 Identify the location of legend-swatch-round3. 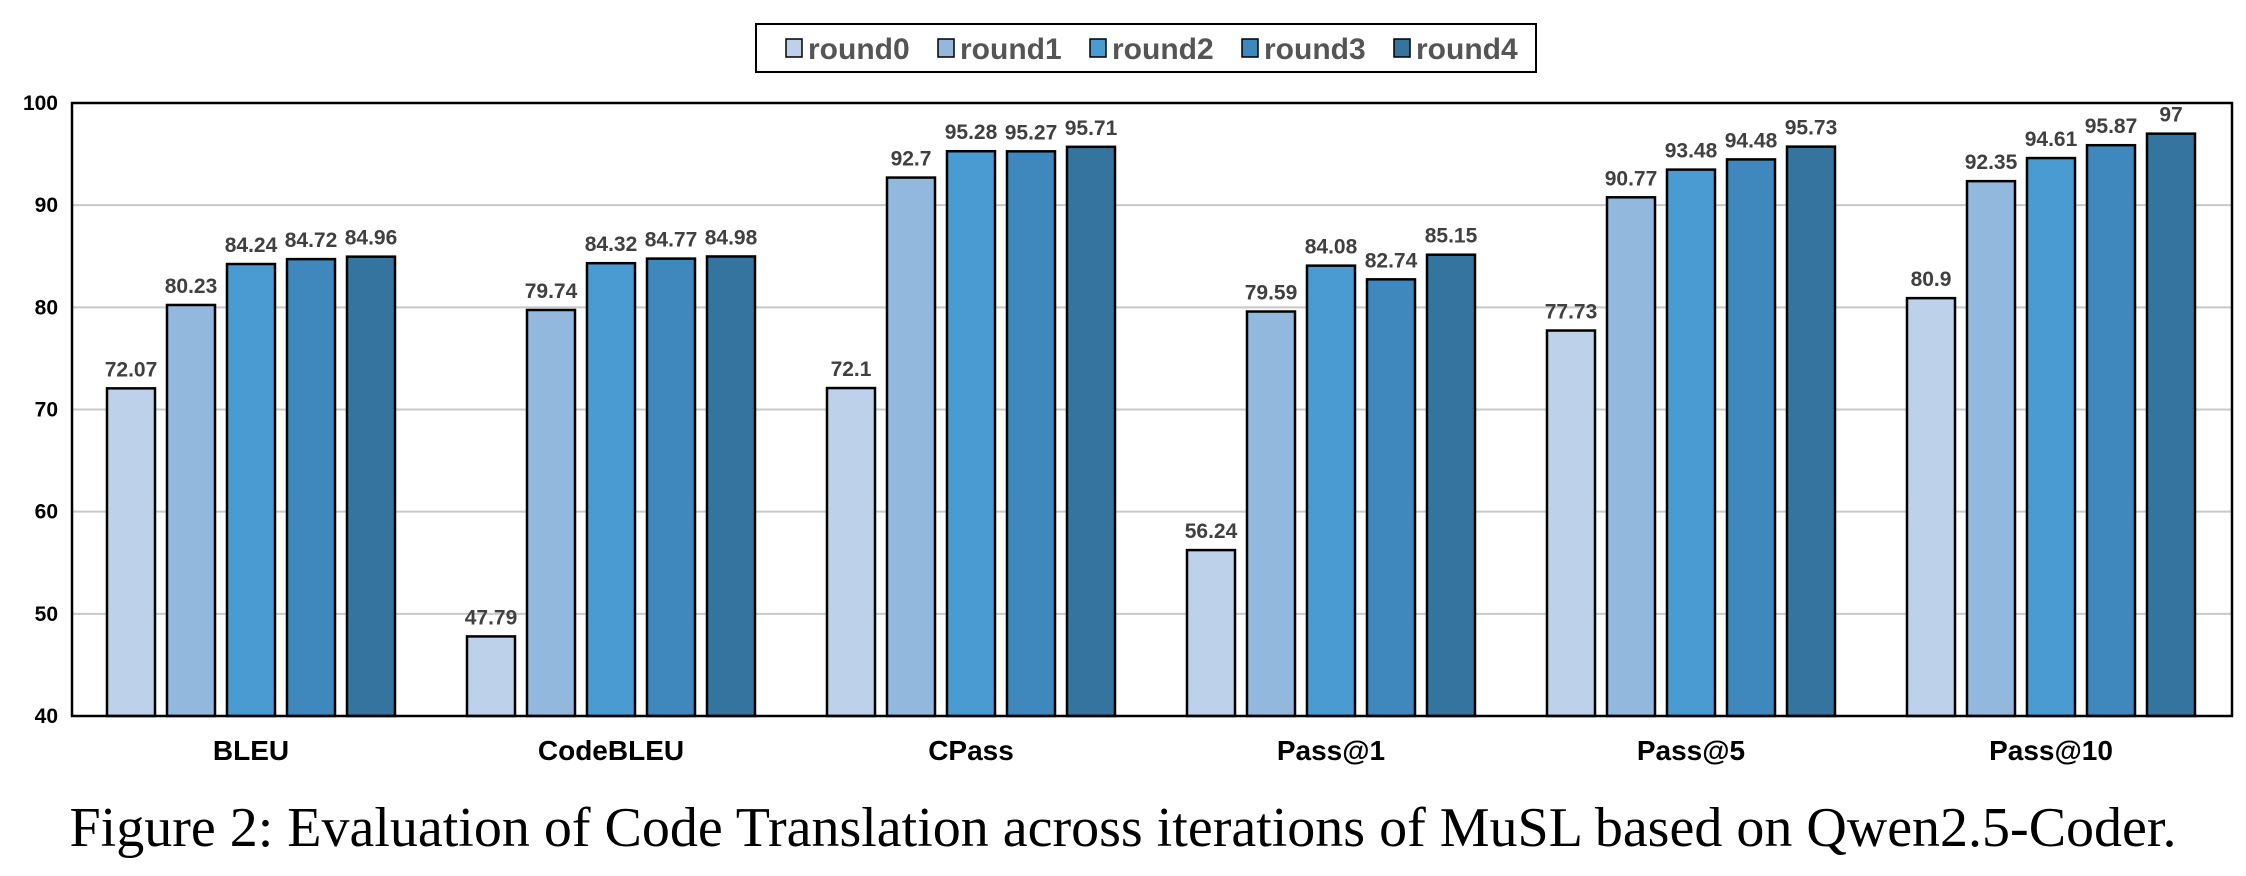
(1250, 48).